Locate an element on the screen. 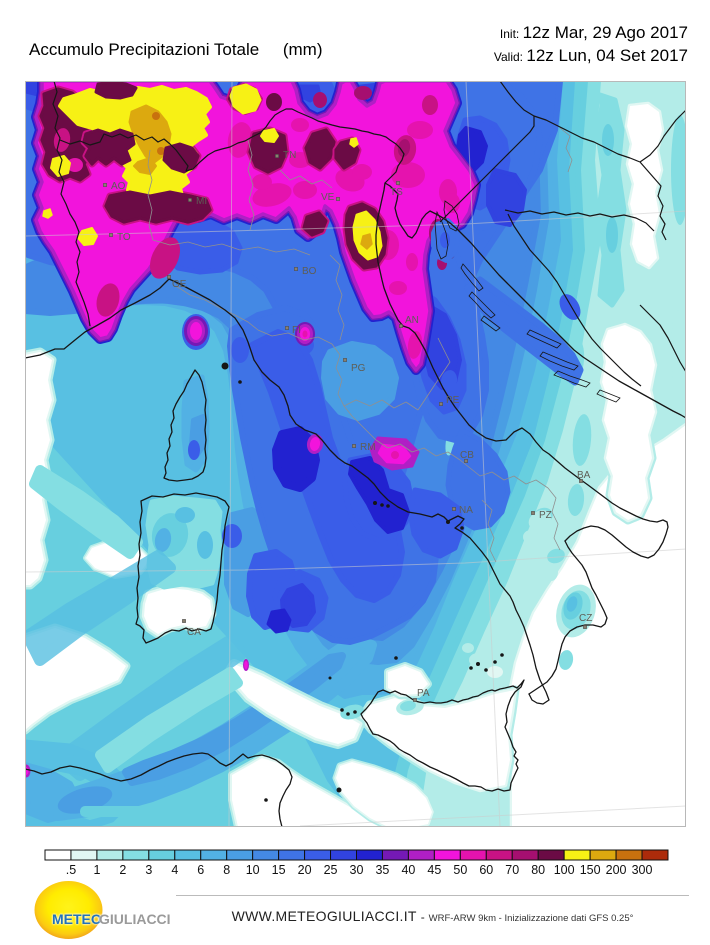 This screenshot has width=710, height=945. svg-text: .5 is located at coordinates (71, 870).